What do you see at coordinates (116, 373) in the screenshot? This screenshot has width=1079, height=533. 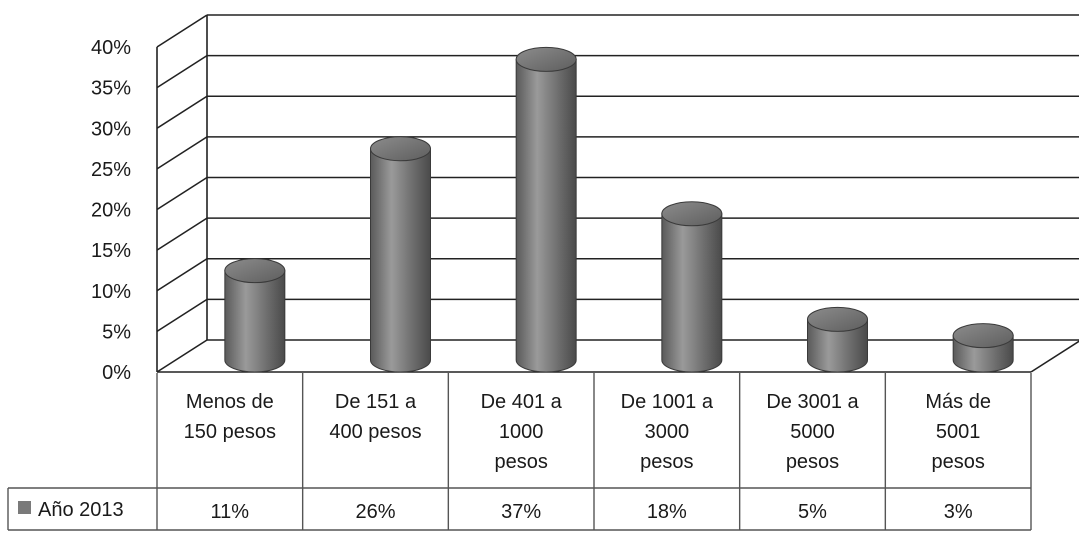 I see `y-tick-label: 0%` at bounding box center [116, 373].